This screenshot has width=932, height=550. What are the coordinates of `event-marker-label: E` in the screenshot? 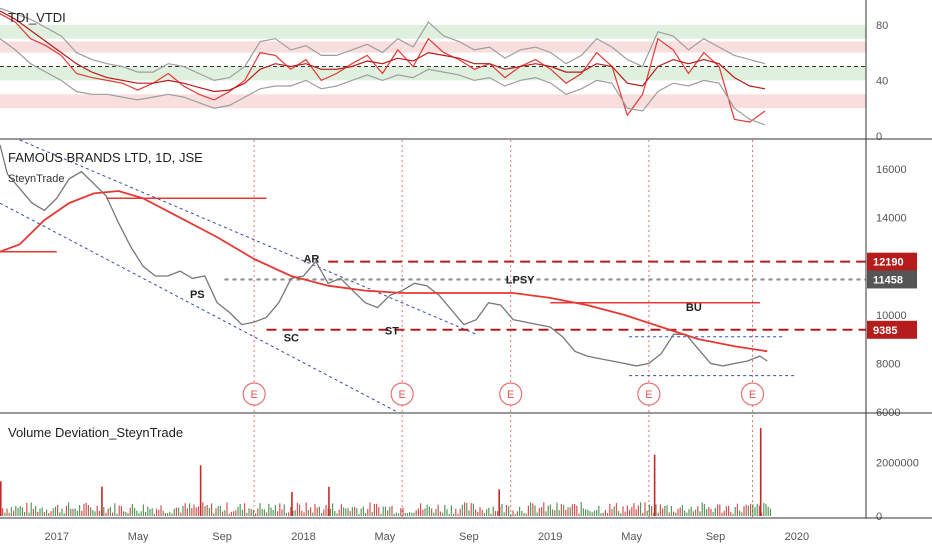 It's located at (648, 395).